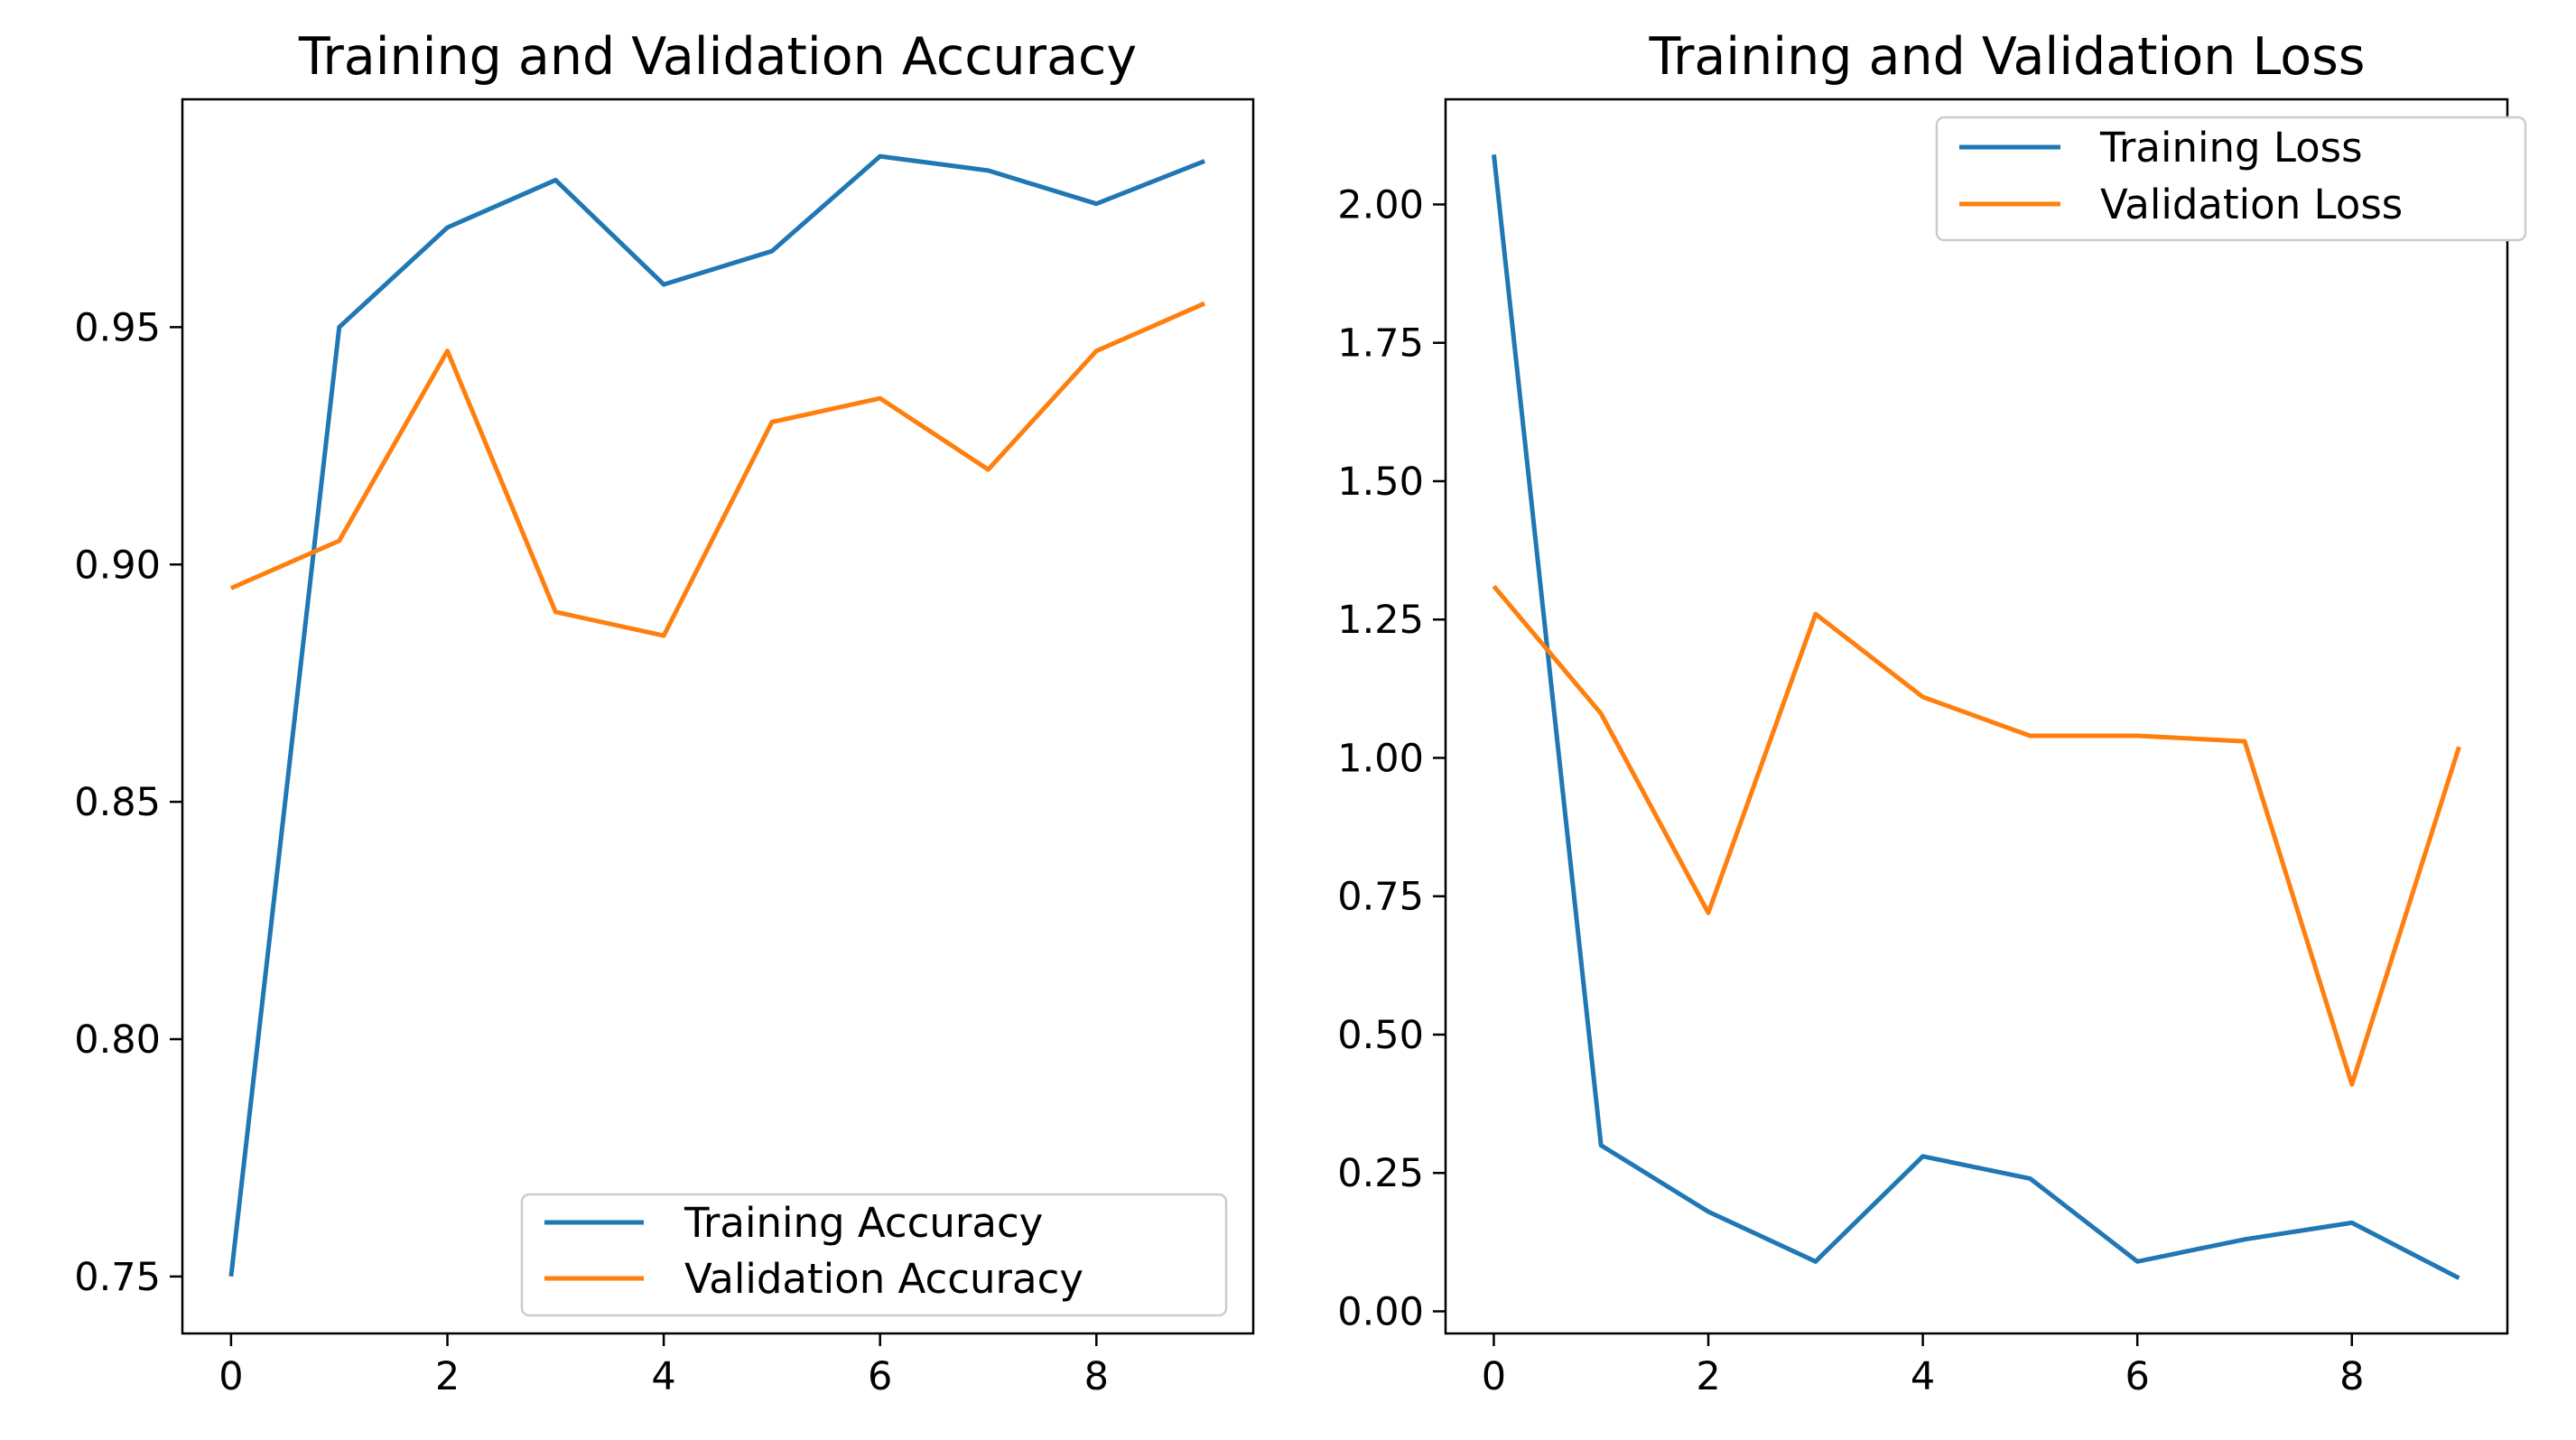 This screenshot has height=1440, width=2576. What do you see at coordinates (1380, 1035) in the screenshot?
I see `loss-y-tick-label: 0.50` at bounding box center [1380, 1035].